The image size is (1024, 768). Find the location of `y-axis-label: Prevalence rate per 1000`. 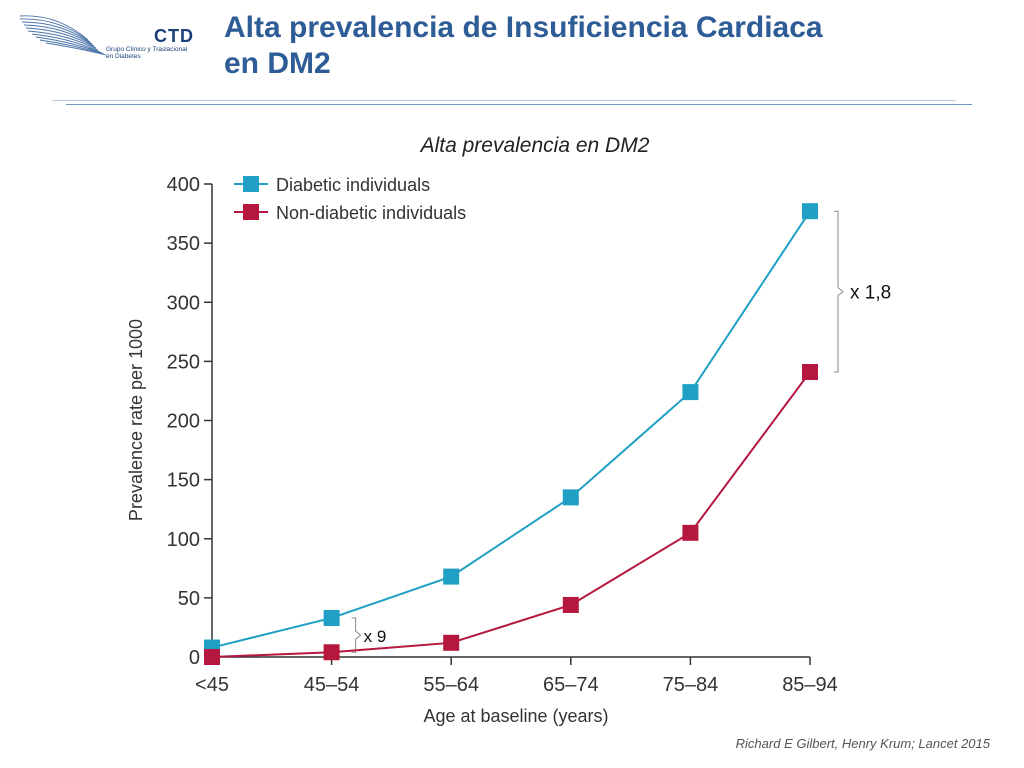

y-axis-label: Prevalence rate per 1000 is located at coordinates (136, 420).